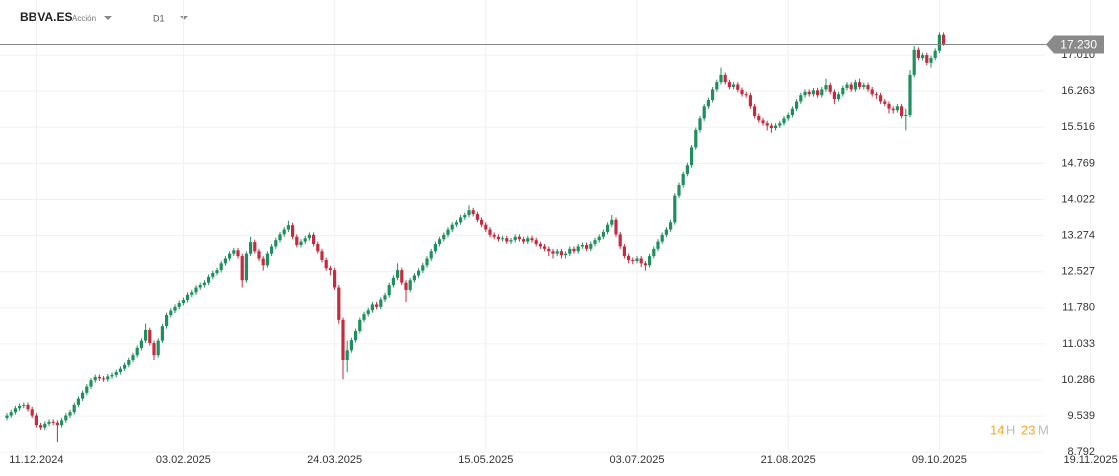  I want to click on countdown-unit: M, so click(1043, 429).